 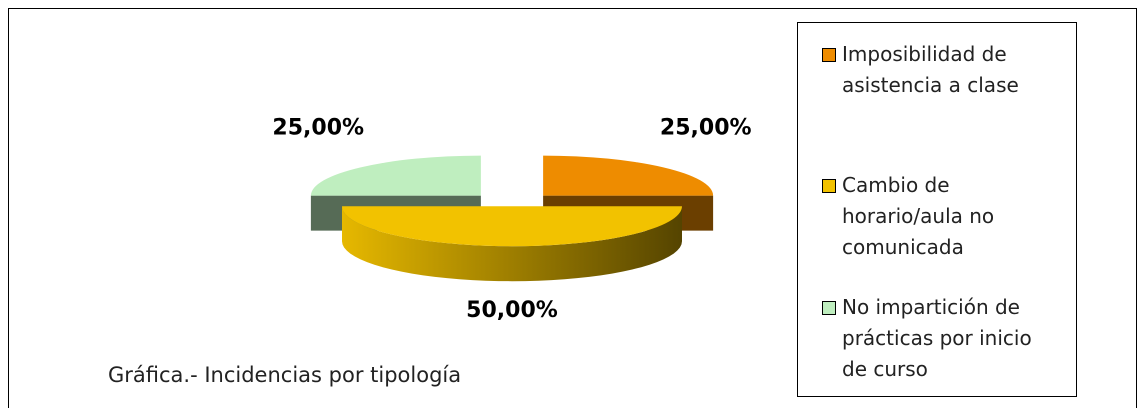 I want to click on legend-entry: Cambio de horario/aula no comunicada, so click(x=942, y=216).